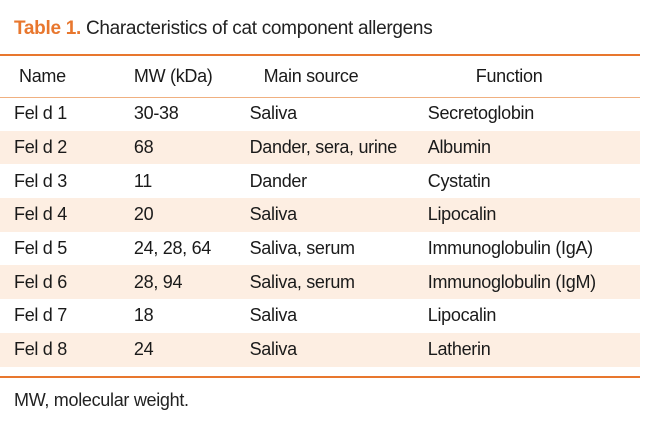 This screenshot has width=652, height=426. Describe the element at coordinates (510, 248) in the screenshot. I see `cell-function: Immunoglobulin (IgA)` at that location.